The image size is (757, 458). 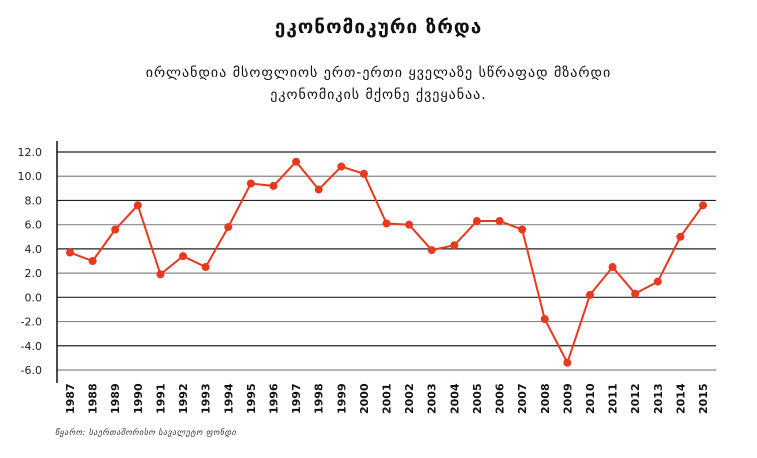 What do you see at coordinates (146, 432) in the screenshot?
I see `source-note: წყარო: საერთაშორისო სავალუტო ფონდი` at bounding box center [146, 432].